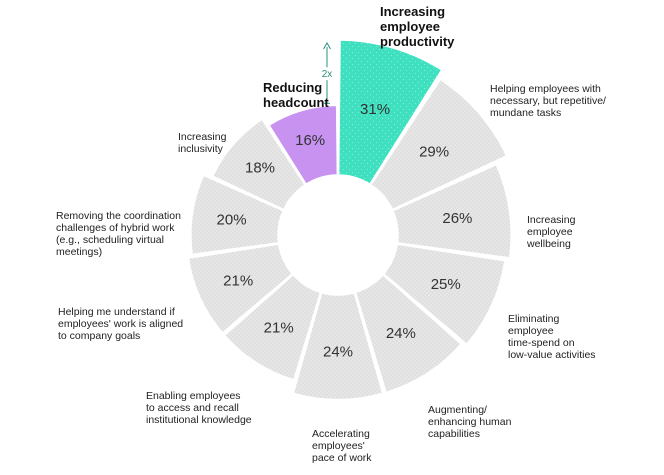  What do you see at coordinates (401, 333) in the screenshot?
I see `value-label-5: 24%` at bounding box center [401, 333].